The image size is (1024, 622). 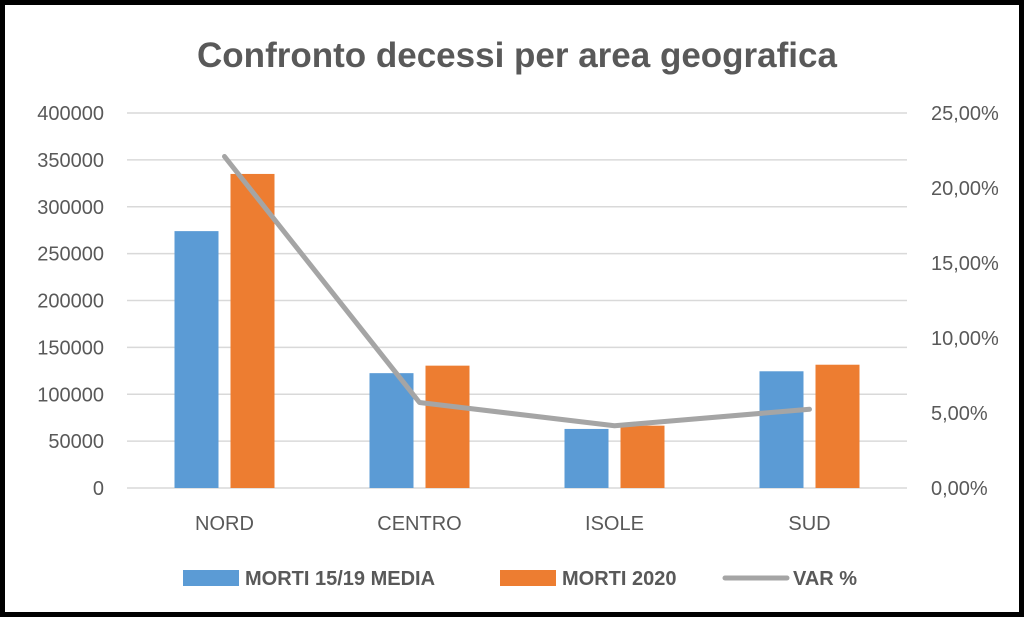 What do you see at coordinates (340, 579) in the screenshot?
I see `legend-label: MORTI 15/19 MEDIA` at bounding box center [340, 579].